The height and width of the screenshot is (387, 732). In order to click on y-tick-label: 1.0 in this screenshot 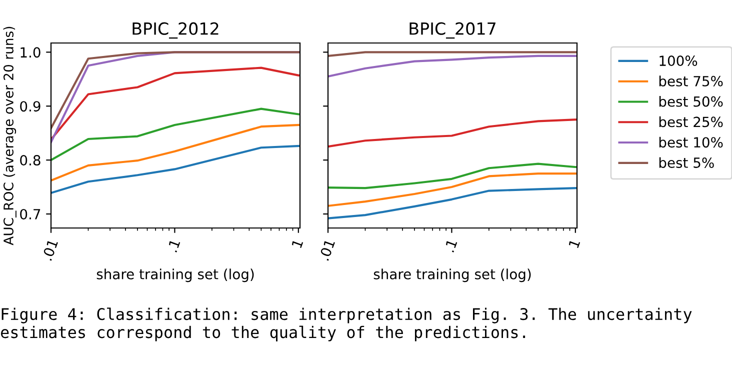, I will do `click(30, 52)`.